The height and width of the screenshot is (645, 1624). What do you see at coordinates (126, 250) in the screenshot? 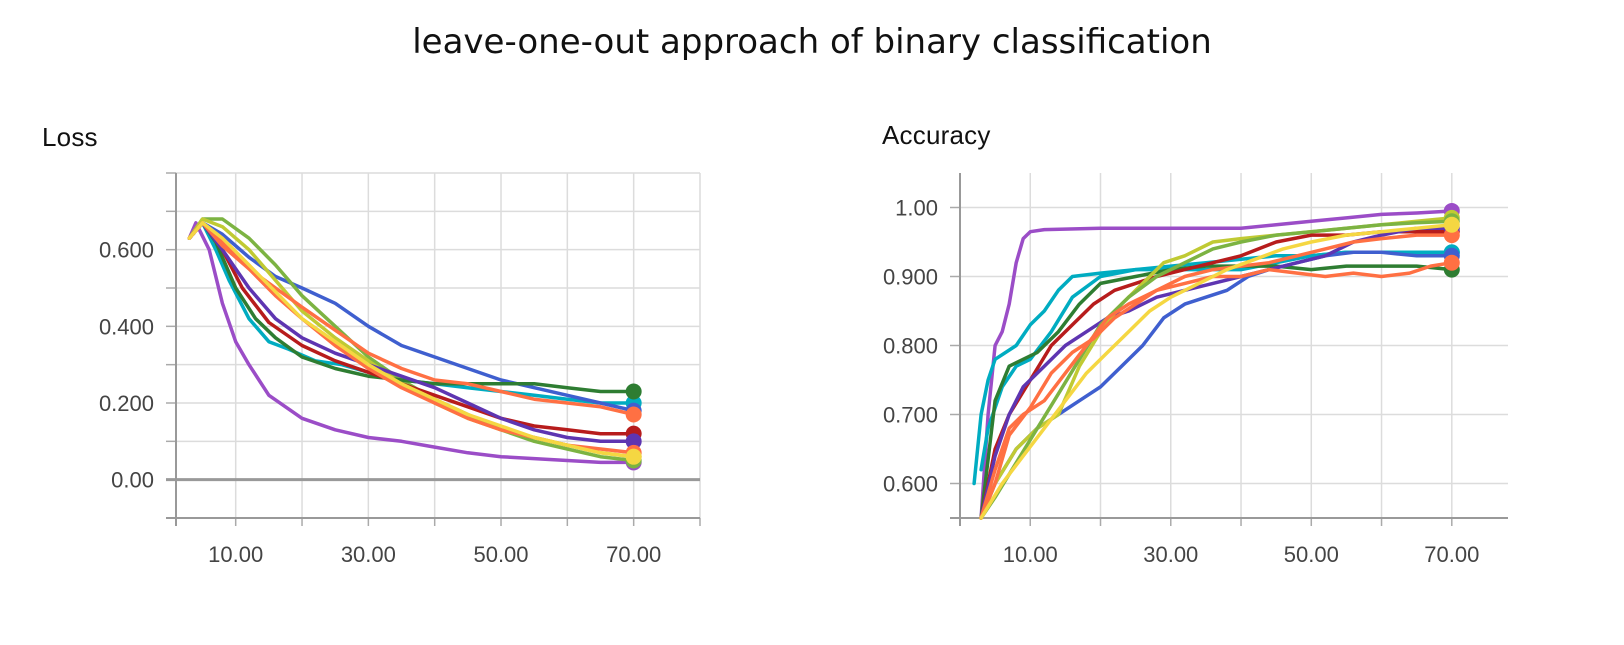
I see `loss-y-tick-label: 0.600` at bounding box center [126, 250].